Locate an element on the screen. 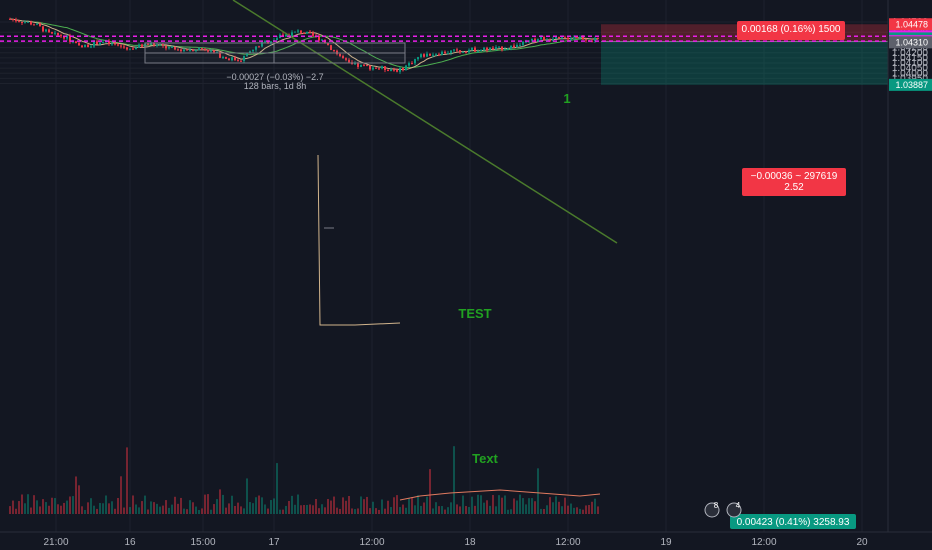 The image size is (932, 550). price-tag-bg is located at coordinates (910, 84).